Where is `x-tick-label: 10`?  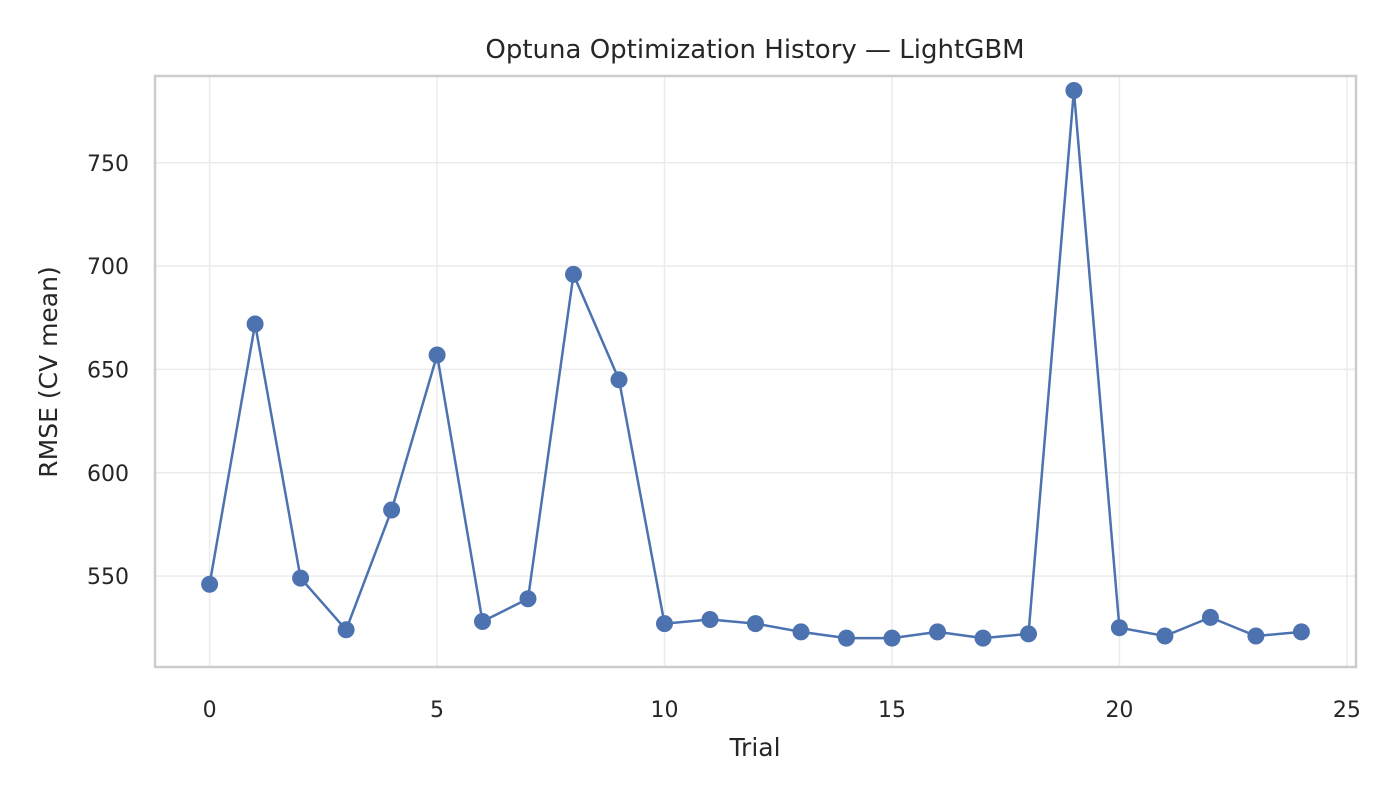 x-tick-label: 10 is located at coordinates (665, 710).